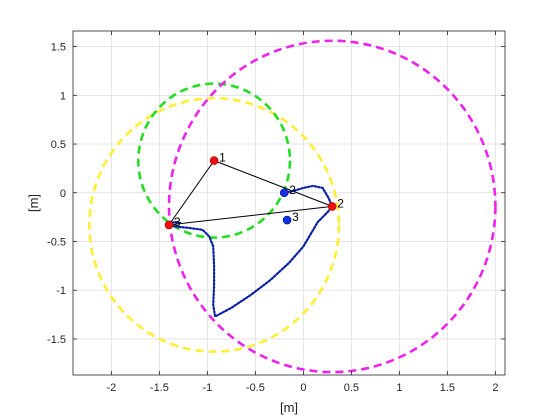  Describe the element at coordinates (63, 96) in the screenshot. I see `y-tick-label: 1` at that location.